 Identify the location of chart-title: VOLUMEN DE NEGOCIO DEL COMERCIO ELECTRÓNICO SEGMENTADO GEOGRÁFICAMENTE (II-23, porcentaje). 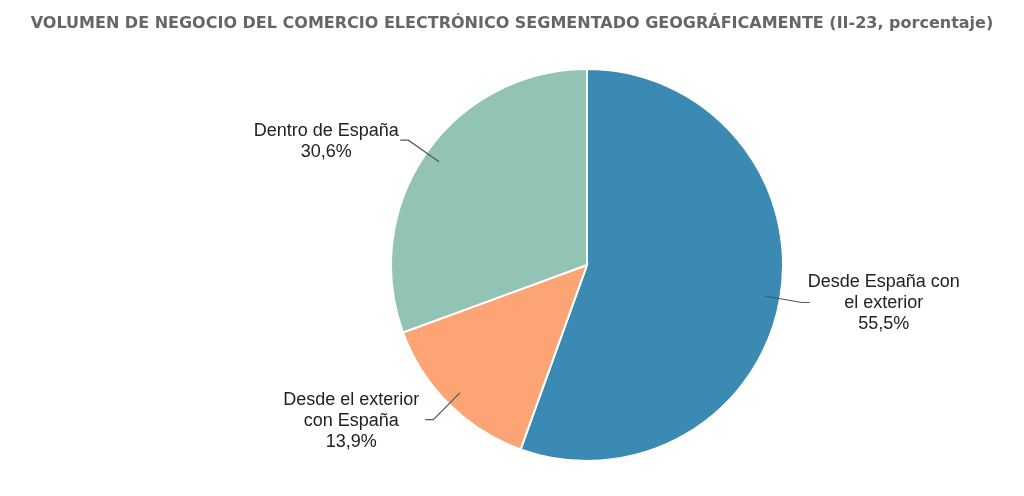
(512, 23).